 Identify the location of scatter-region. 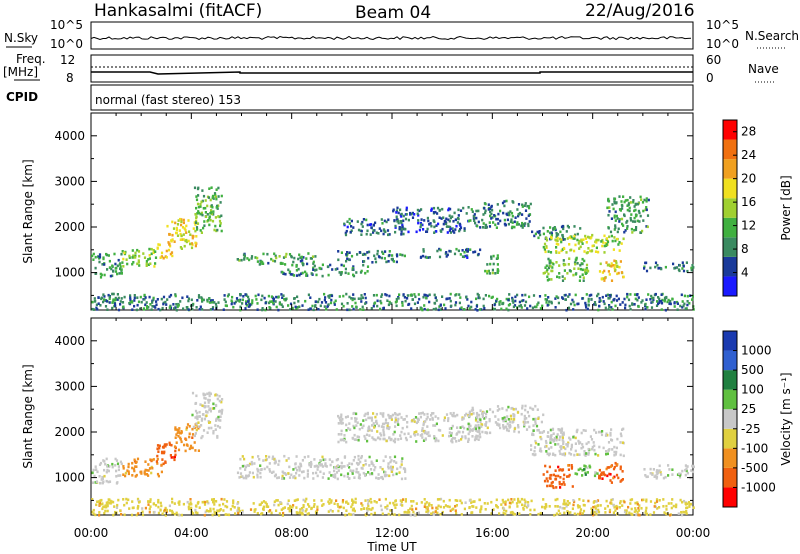
(371, 256).